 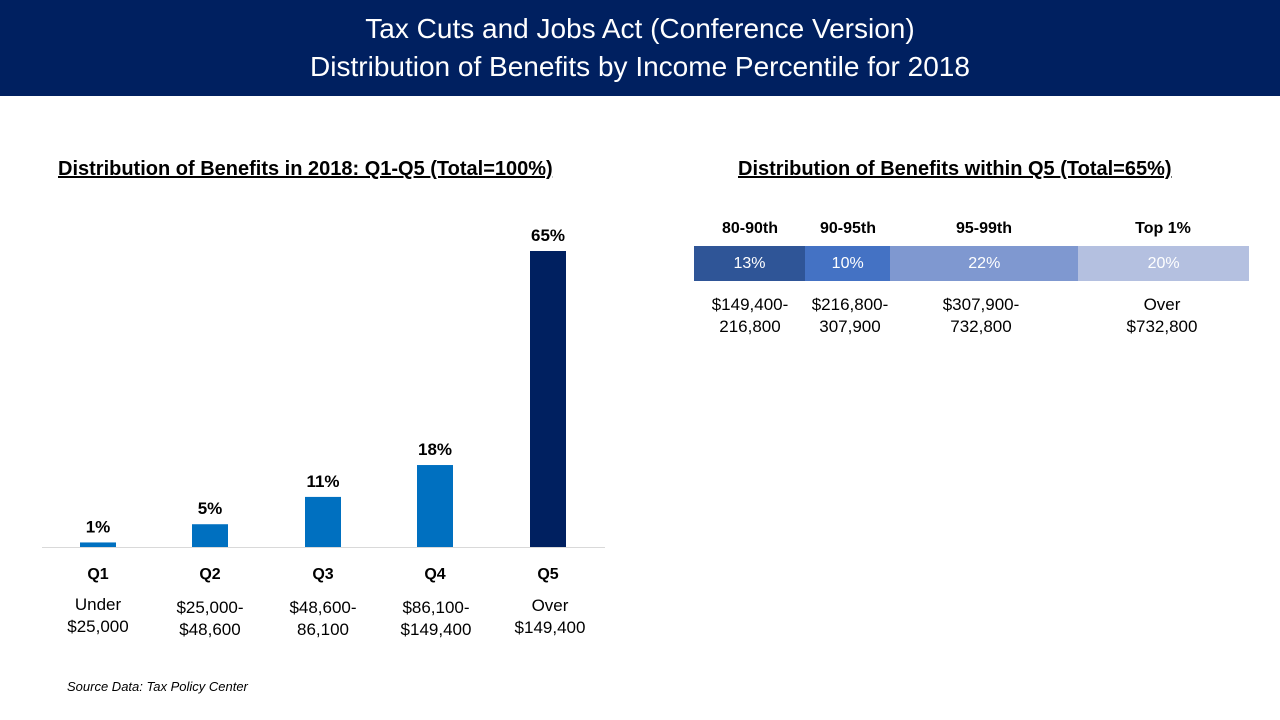 What do you see at coordinates (1163, 263) in the screenshot?
I see `q5-segment-top-1: 20%` at bounding box center [1163, 263].